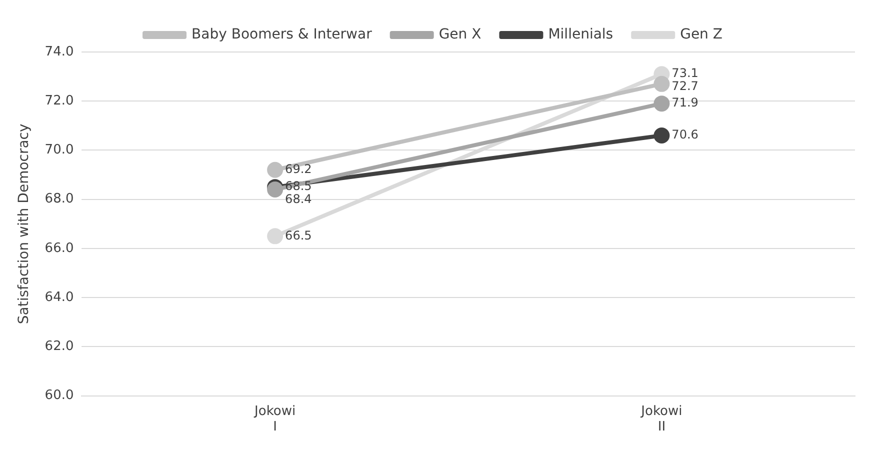 The width and height of the screenshot is (893, 451). I want to click on data-label: 66.5, so click(298, 235).